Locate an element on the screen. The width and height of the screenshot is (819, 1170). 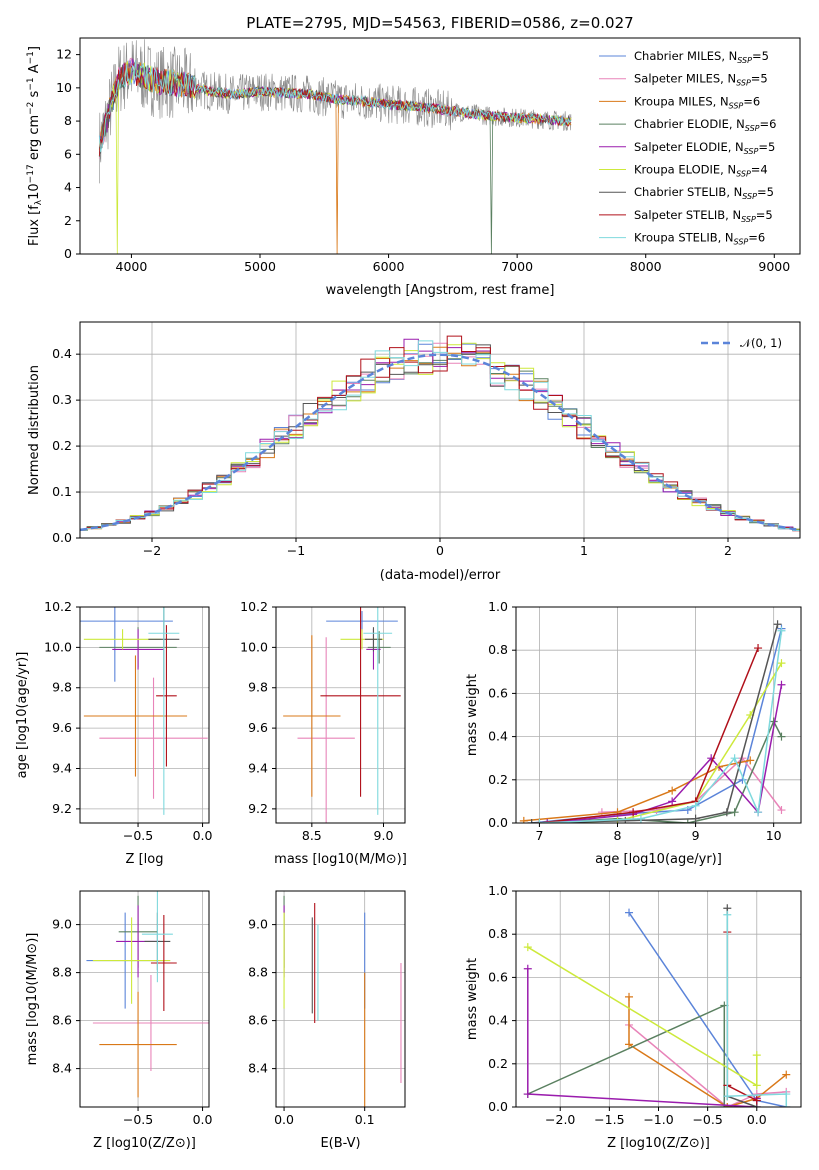
ytick-label: 9.4 is located at coordinates (258, 767).